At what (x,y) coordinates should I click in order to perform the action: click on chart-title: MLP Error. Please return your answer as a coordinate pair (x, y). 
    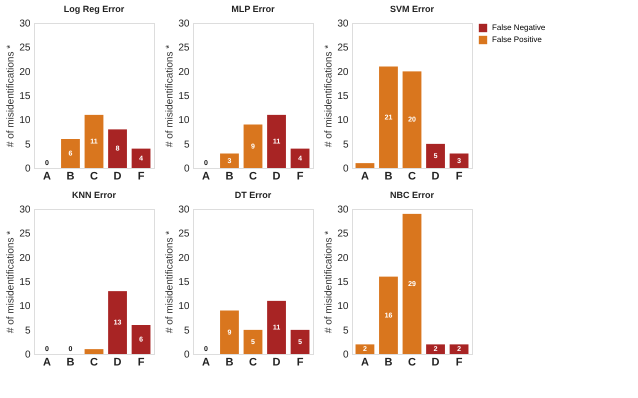
    Looking at the image, I should click on (253, 9).